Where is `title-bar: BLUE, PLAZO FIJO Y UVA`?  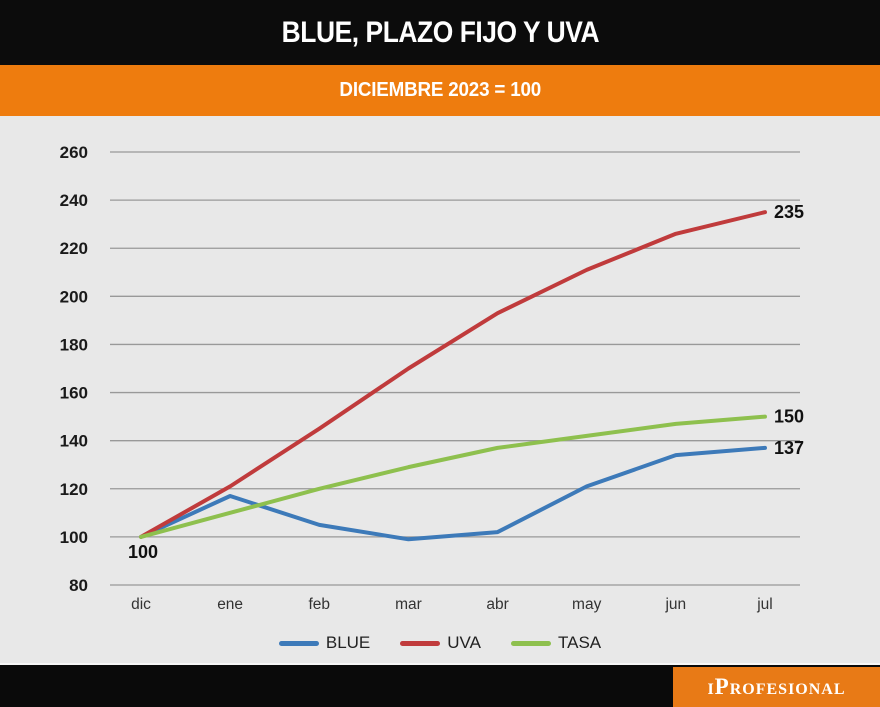
title-bar: BLUE, PLAZO FIJO Y UVA is located at coordinates (440, 32).